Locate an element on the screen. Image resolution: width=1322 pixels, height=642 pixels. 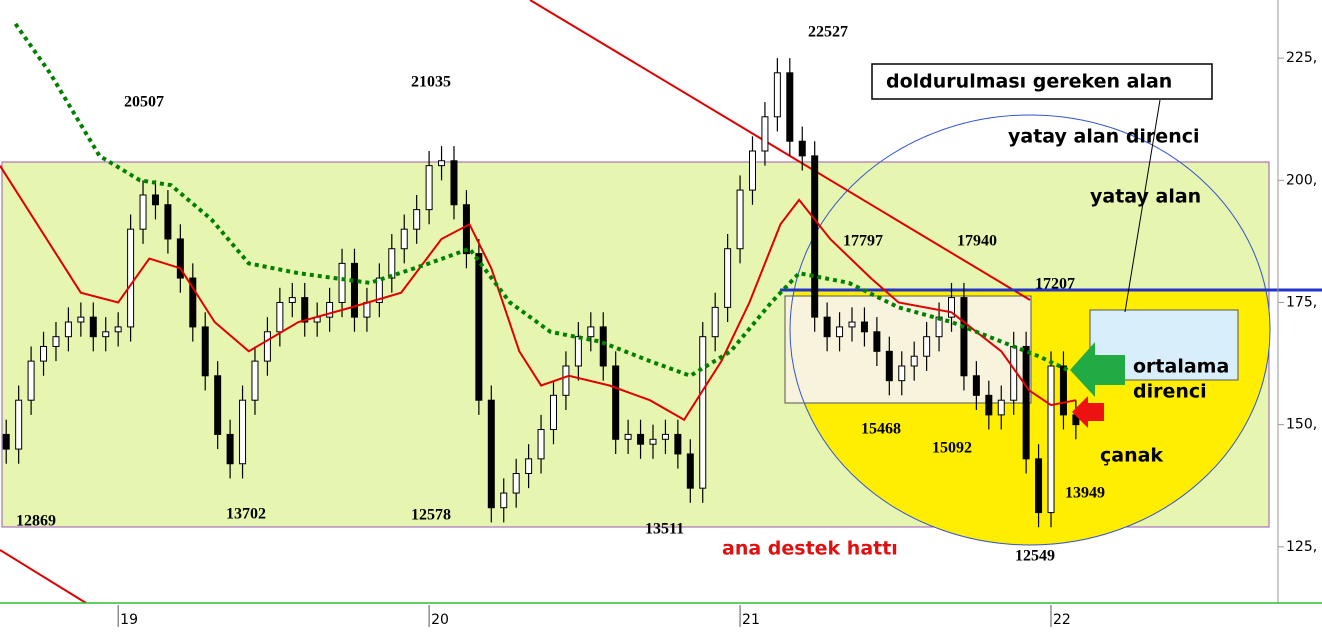
green-arrow is located at coordinates (1097, 369).